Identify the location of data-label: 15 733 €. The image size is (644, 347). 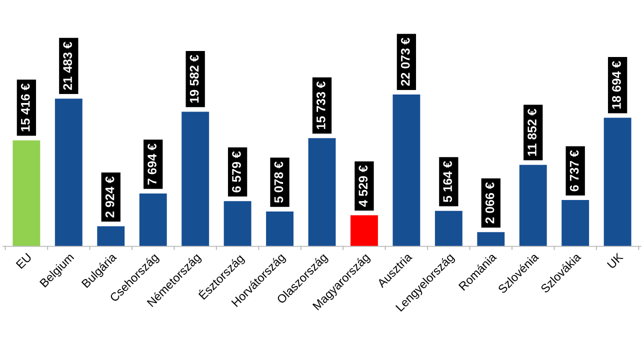
(321, 105).